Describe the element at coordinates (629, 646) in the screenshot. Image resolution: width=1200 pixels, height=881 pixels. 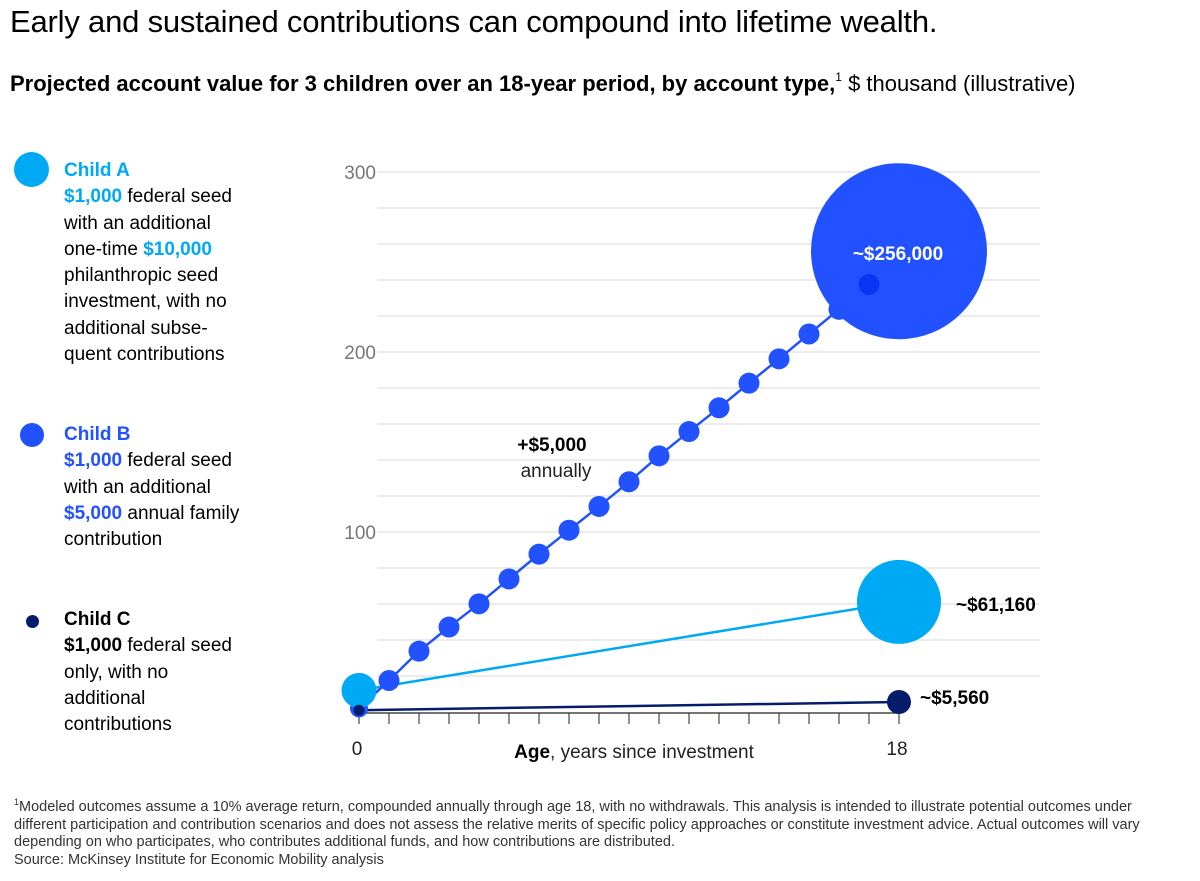
I see `series-line-child-a` at that location.